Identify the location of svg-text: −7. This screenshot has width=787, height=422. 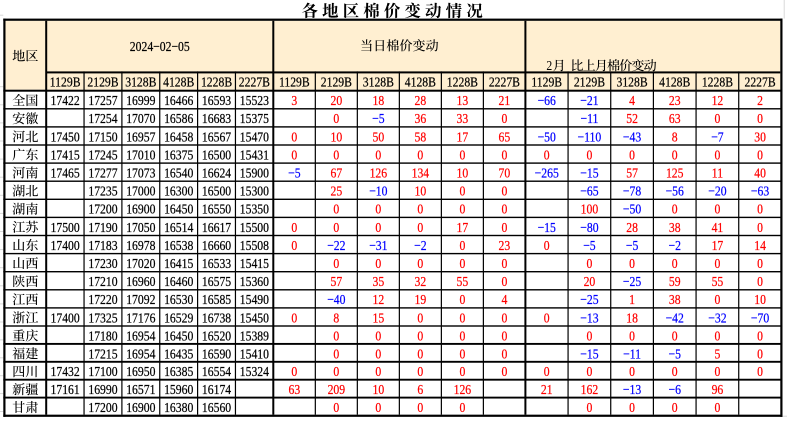
(717, 137).